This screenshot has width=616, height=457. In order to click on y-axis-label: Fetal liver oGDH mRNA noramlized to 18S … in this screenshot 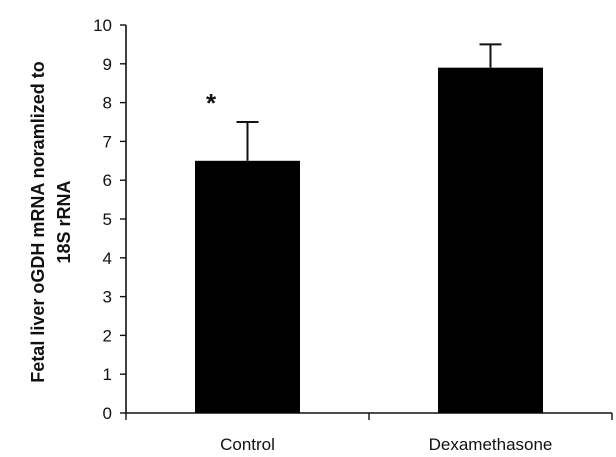, I will do `click(51, 221)`.